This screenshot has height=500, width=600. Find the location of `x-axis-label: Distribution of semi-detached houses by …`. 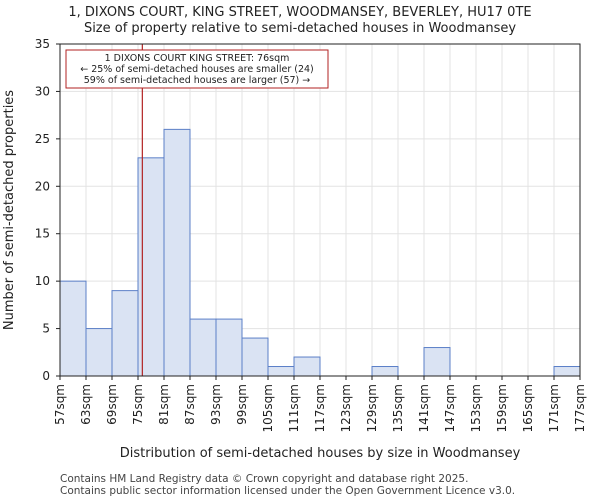

x-axis-label: Distribution of semi-detached houses by … is located at coordinates (320, 453).